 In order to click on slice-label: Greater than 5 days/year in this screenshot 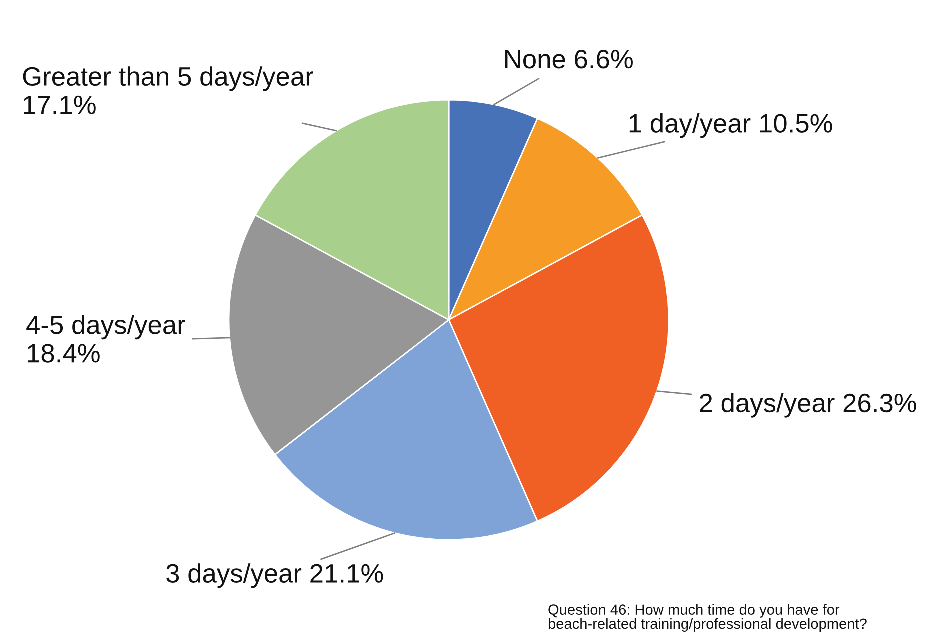, I will do `click(168, 79)`.